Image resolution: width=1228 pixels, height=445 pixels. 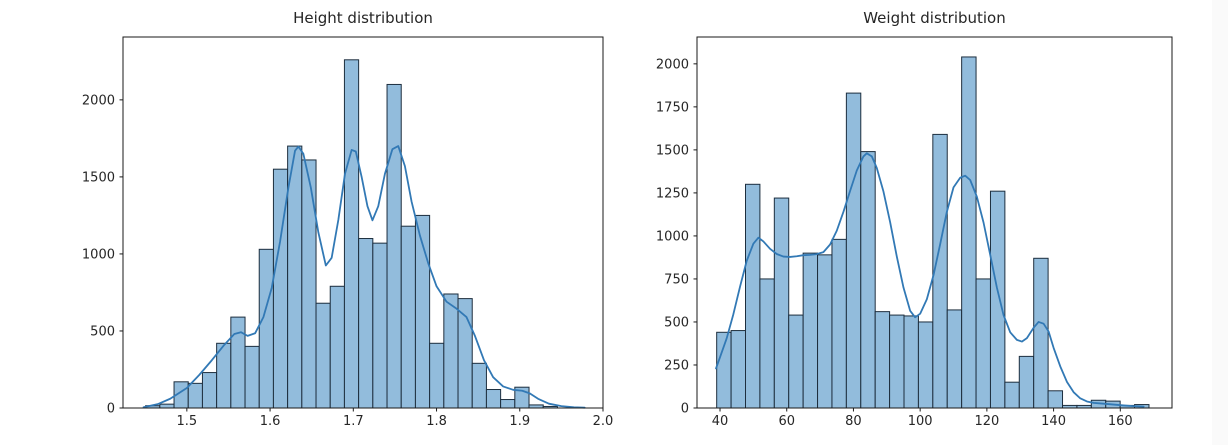 What do you see at coordinates (920, 421) in the screenshot?
I see `x-tick-label: 100` at bounding box center [920, 421].